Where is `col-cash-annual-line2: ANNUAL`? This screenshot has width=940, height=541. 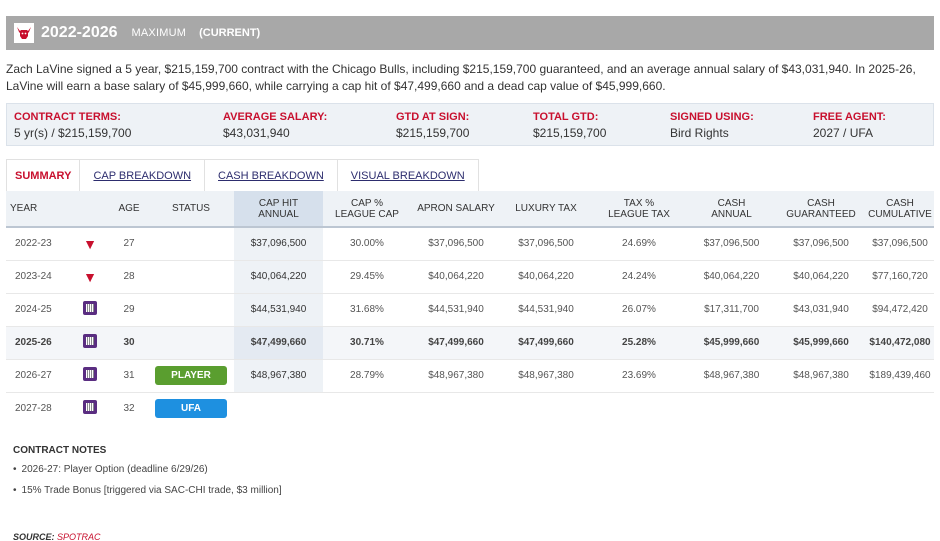 col-cash-annual-line2: ANNUAL is located at coordinates (731, 214).